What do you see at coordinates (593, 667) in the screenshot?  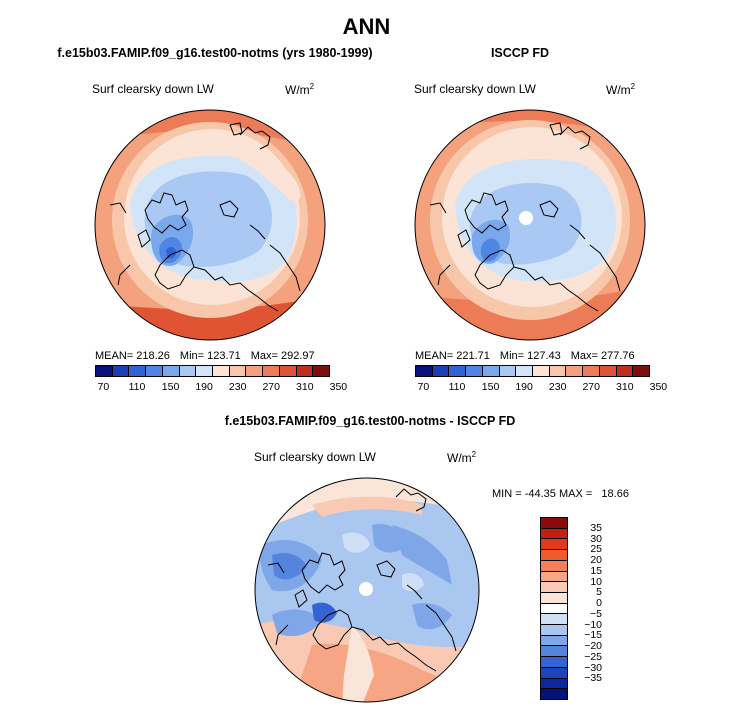 I see `colorbar-label: −30` at bounding box center [593, 667].